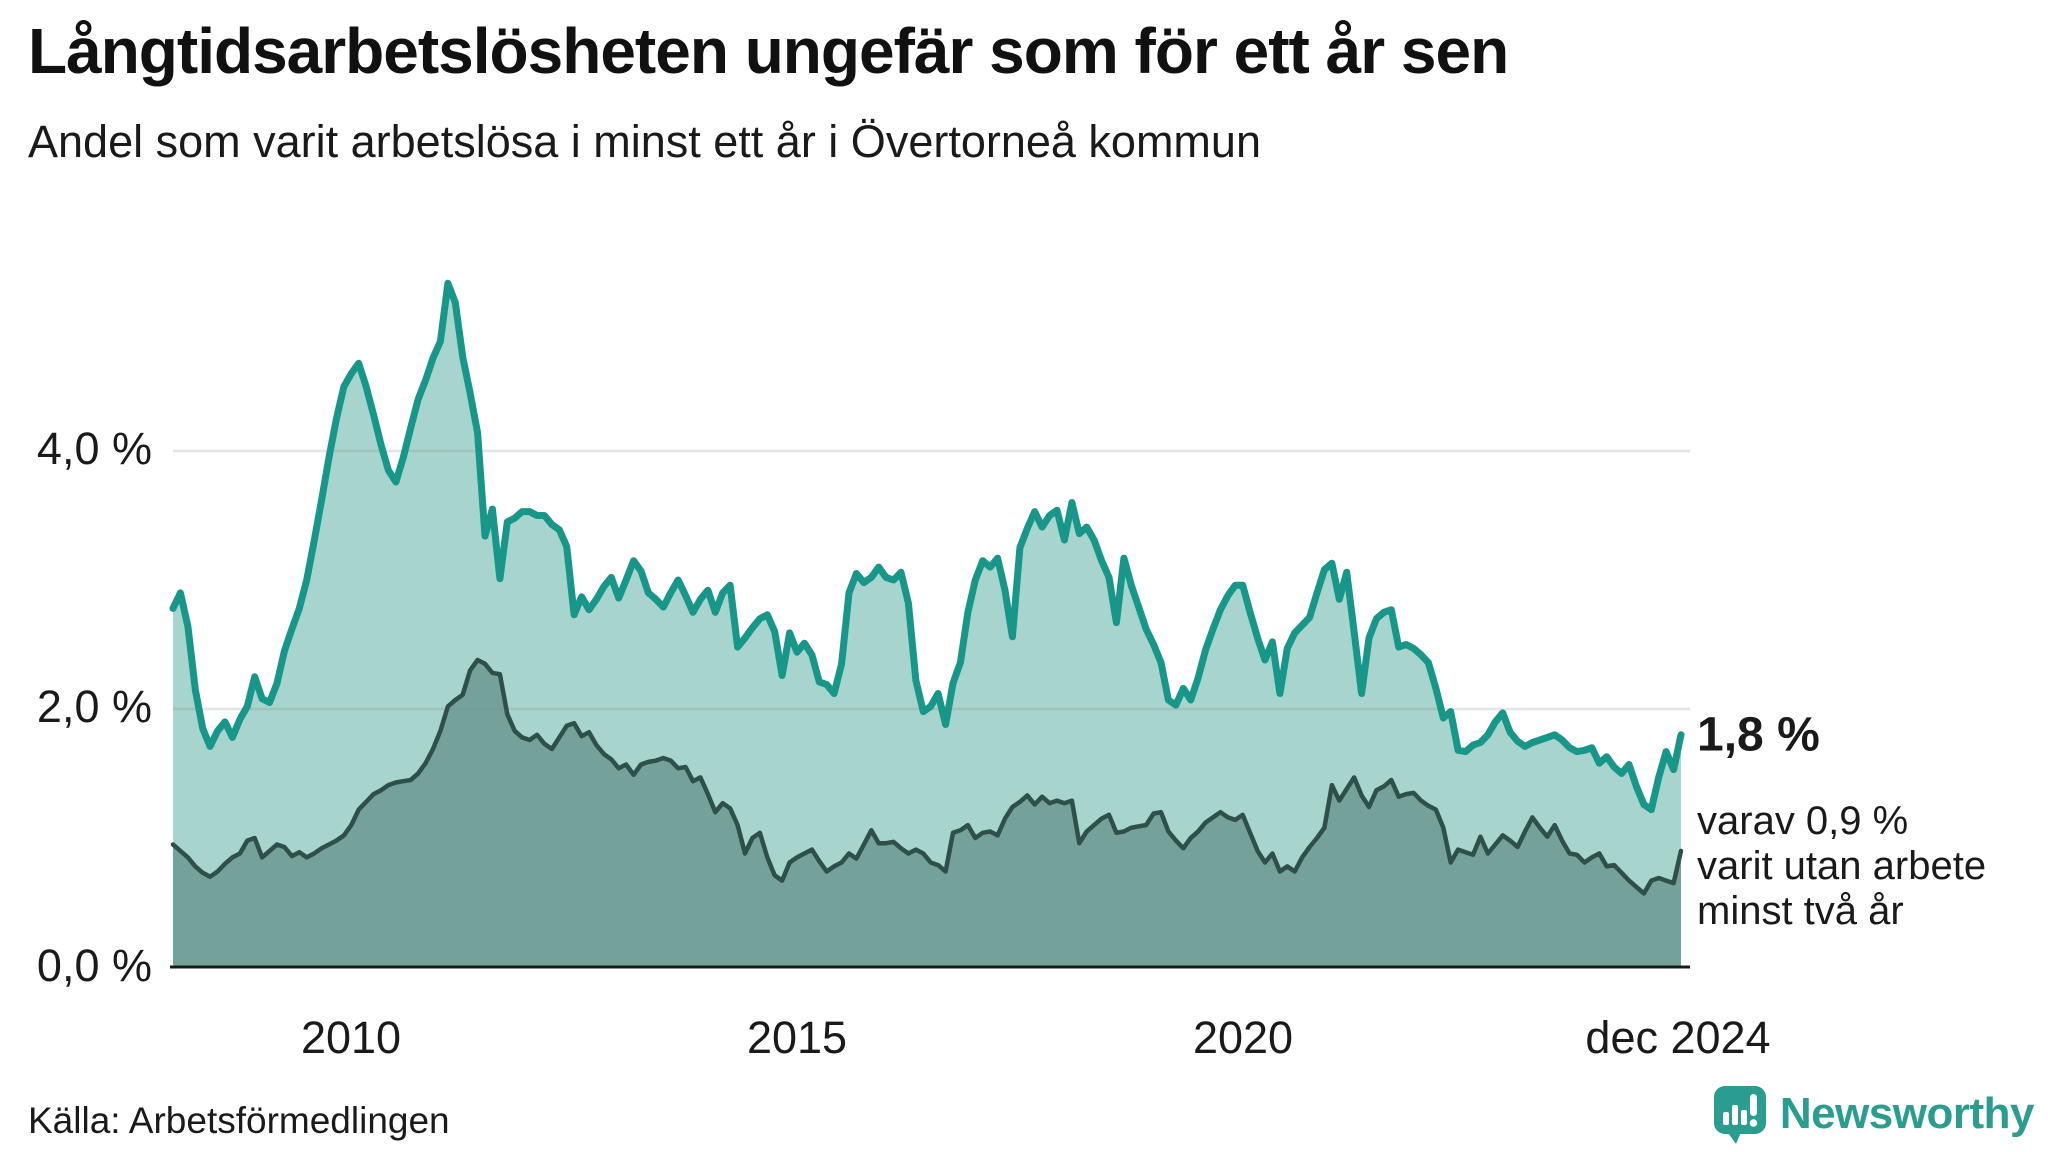 This screenshot has width=2048, height=1152. Describe the element at coordinates (239, 1120) in the screenshot. I see `source-note: Källa: Arbetsförmedlingen` at that location.